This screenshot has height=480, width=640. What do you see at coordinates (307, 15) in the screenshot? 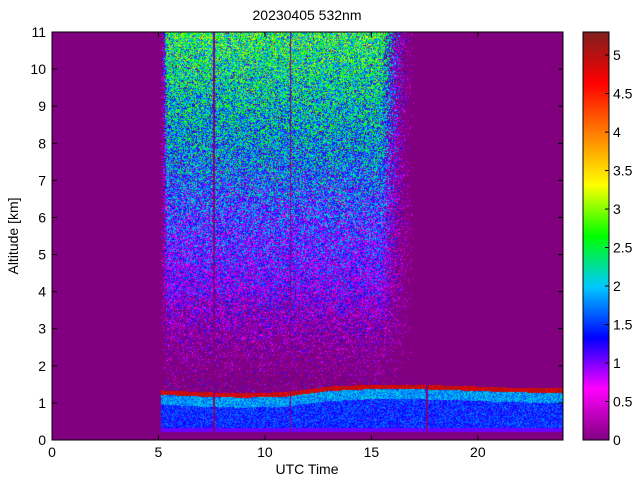
I see `chart-title: 20230405 532nm` at bounding box center [307, 15].